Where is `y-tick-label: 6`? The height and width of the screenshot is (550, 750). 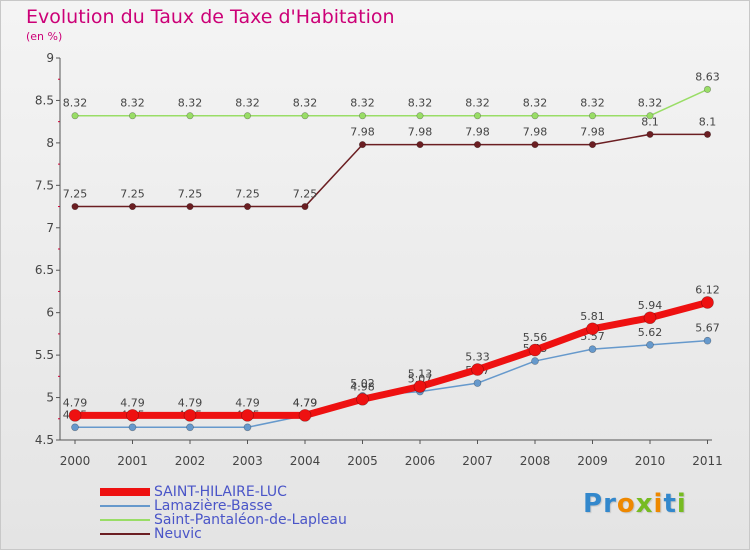
y-tick-label: 6 is located at coordinates (50, 313).